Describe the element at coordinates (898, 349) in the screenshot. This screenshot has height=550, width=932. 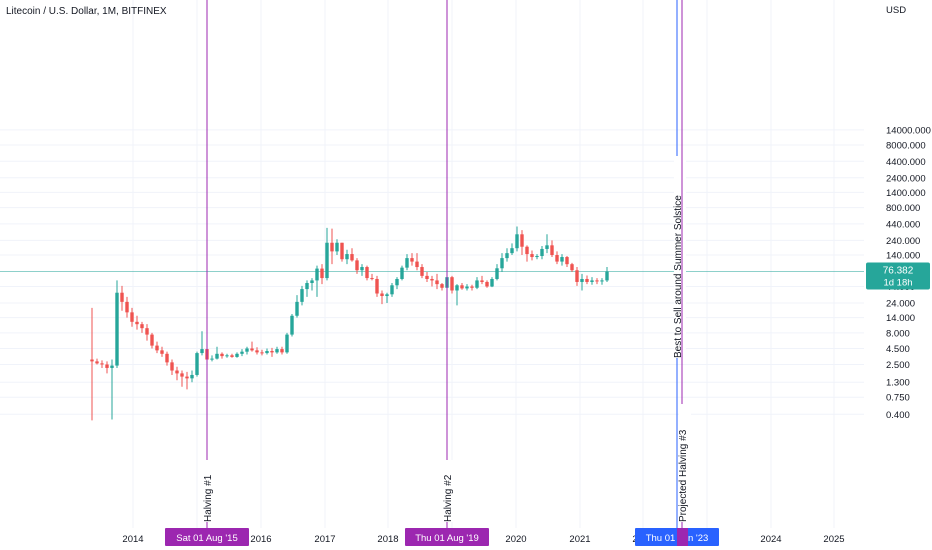
I see `y-tick-label-14: 4.500` at that location.